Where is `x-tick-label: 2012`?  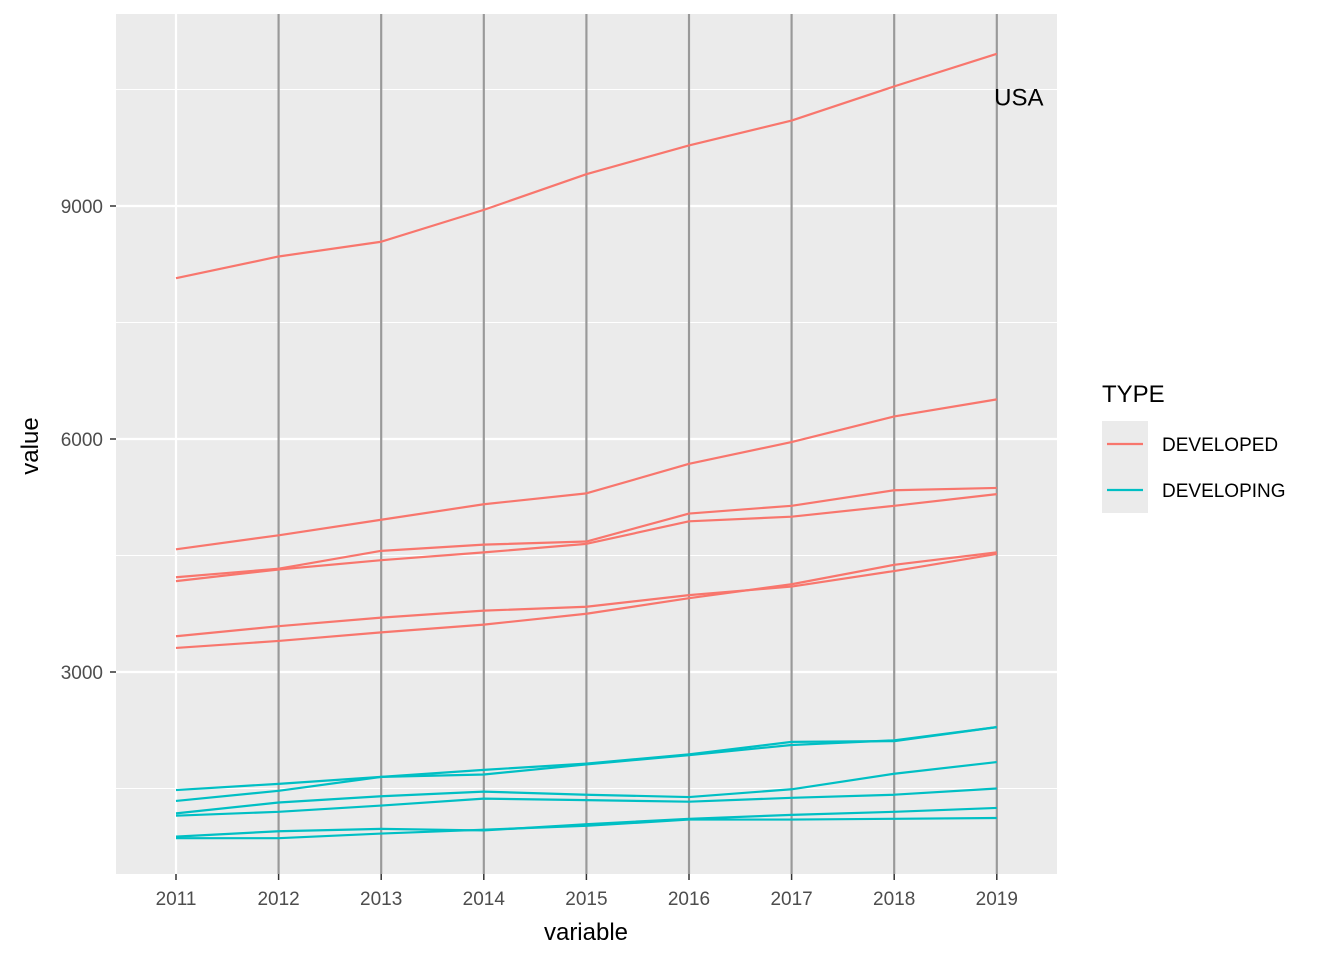 x-tick-label: 2012 is located at coordinates (278, 899).